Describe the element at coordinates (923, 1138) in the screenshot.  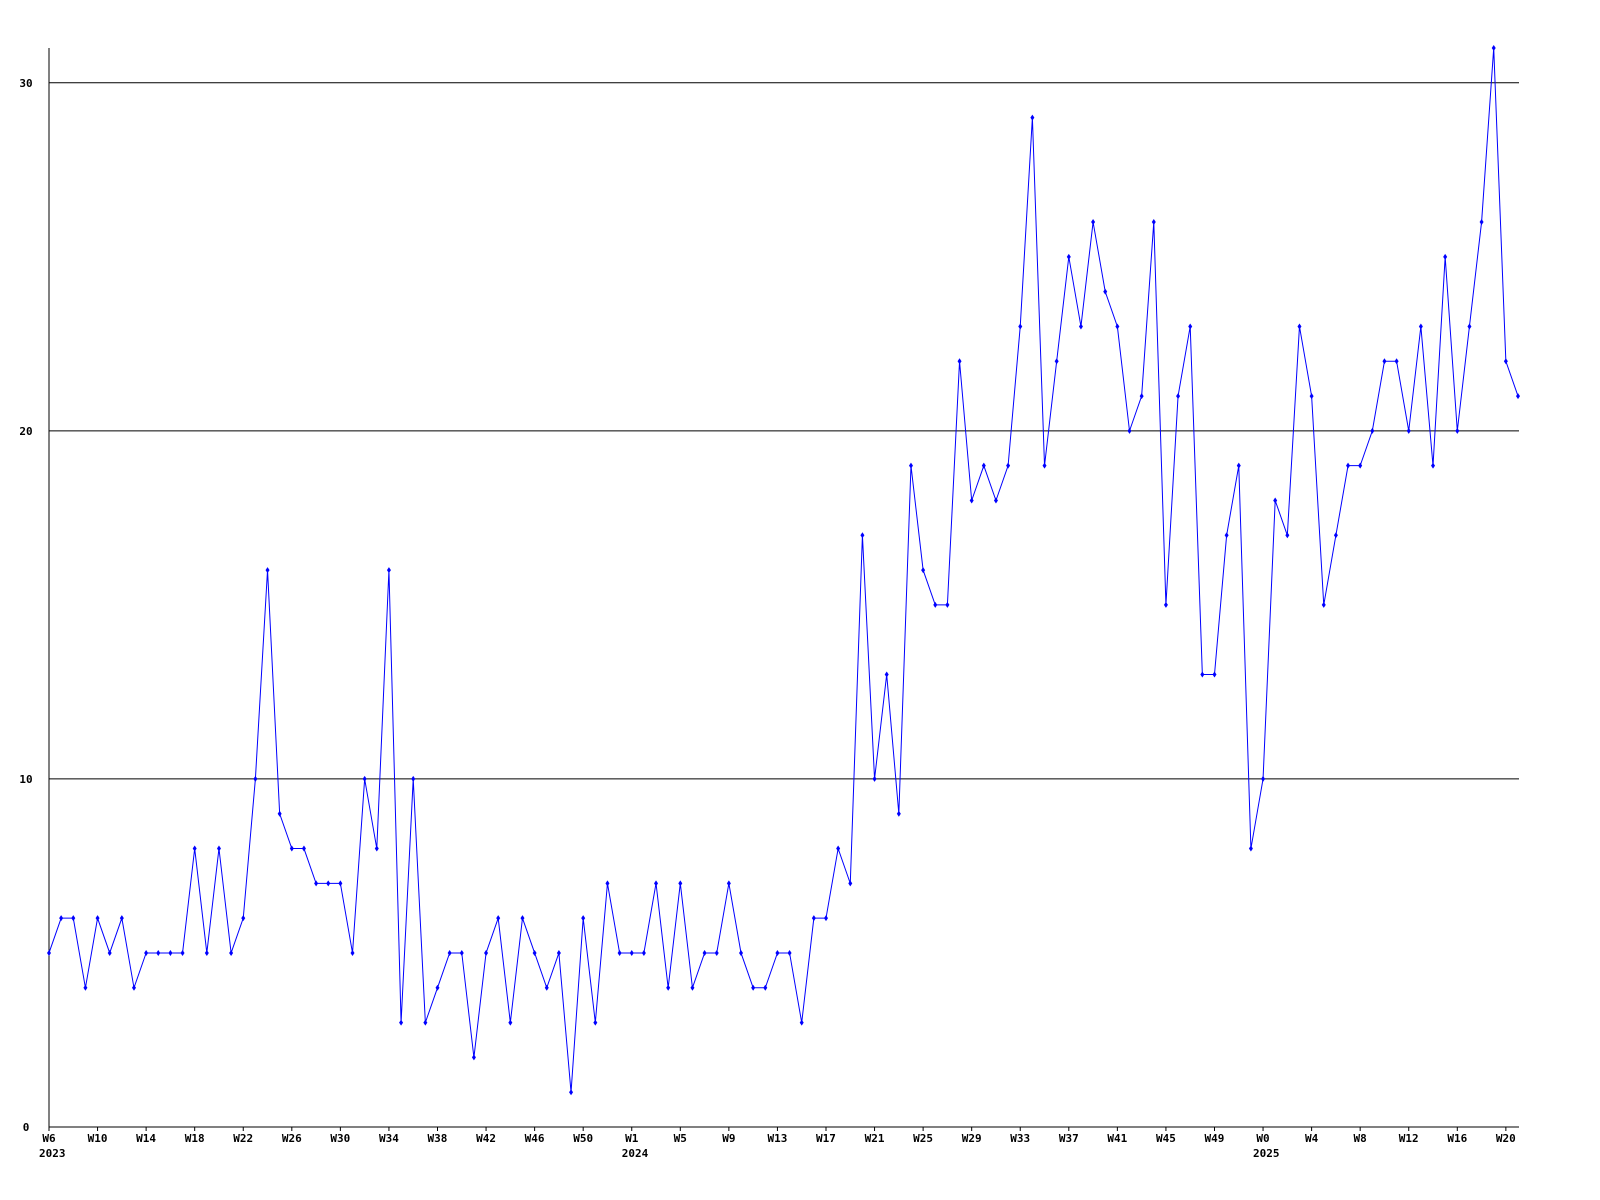
I see `x-tick-label: W25` at that location.